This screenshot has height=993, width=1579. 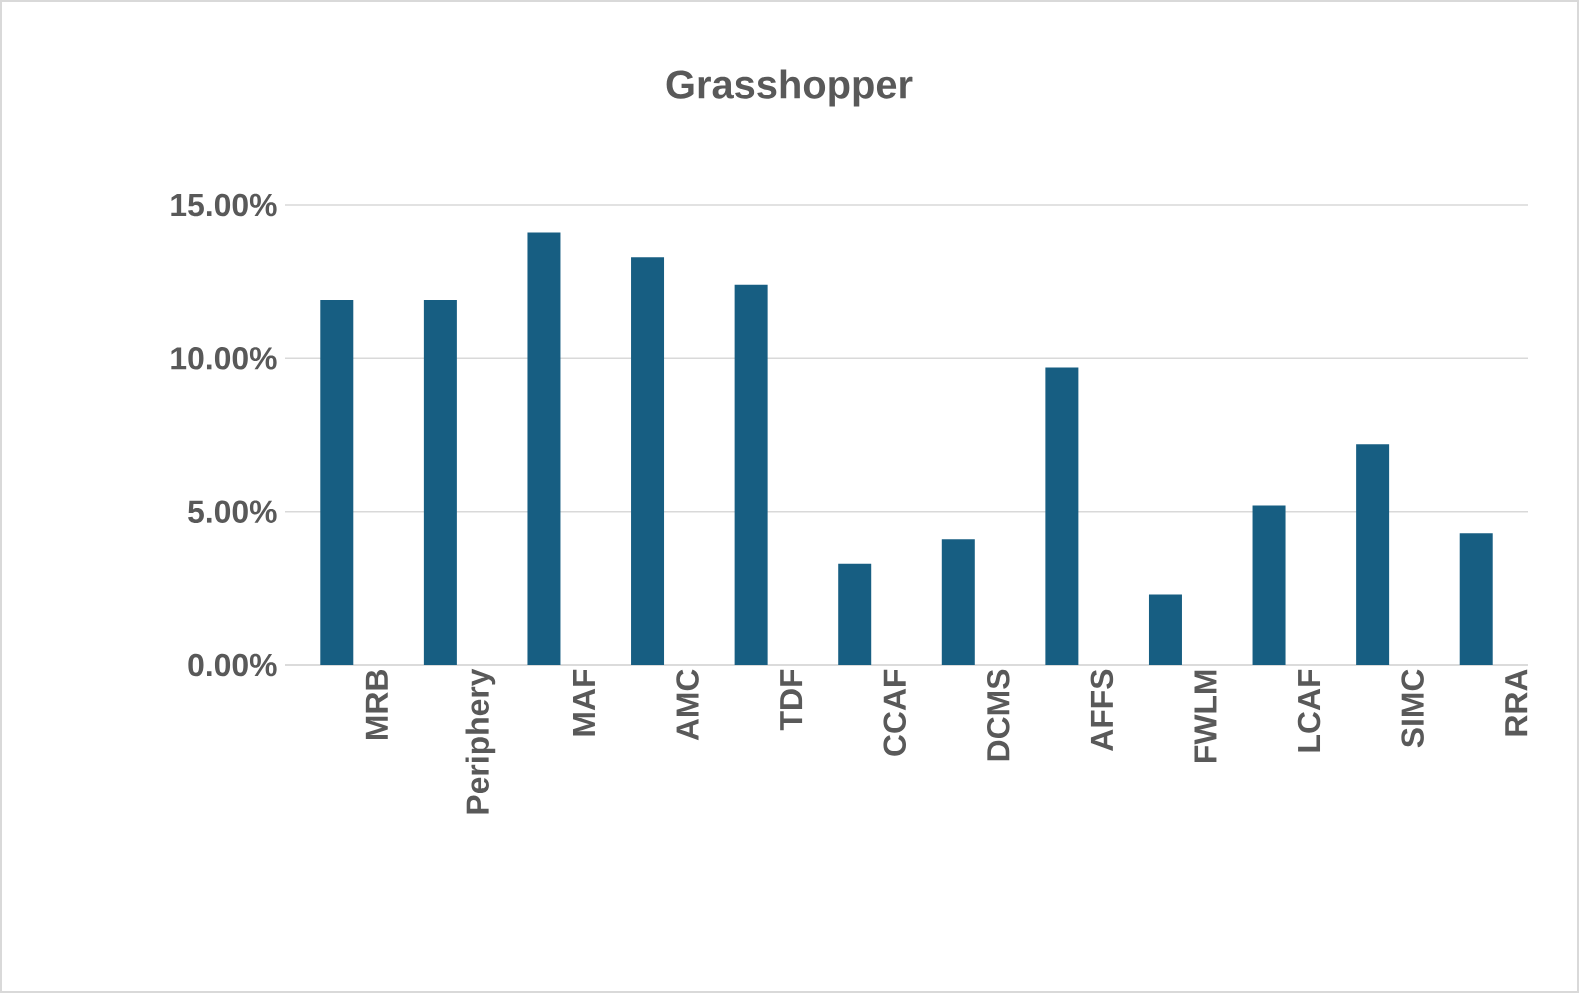 What do you see at coordinates (894, 712) in the screenshot?
I see `x-tick-label: CCAF` at bounding box center [894, 712].